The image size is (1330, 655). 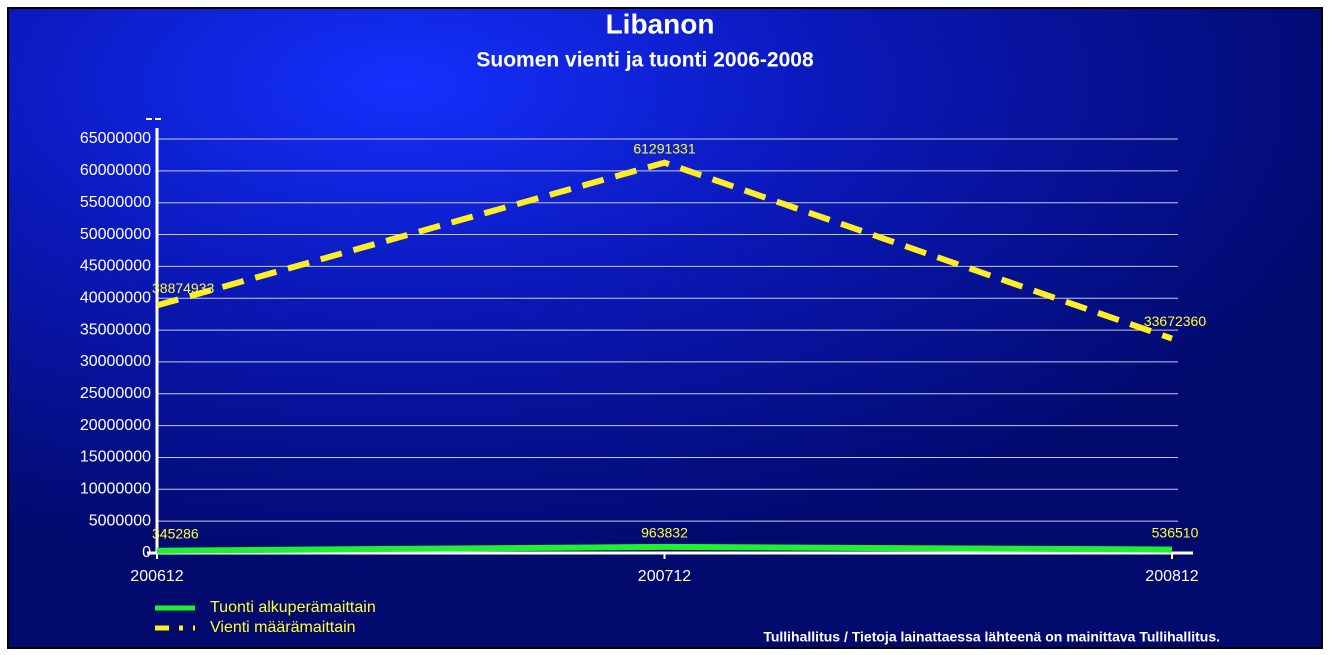 What do you see at coordinates (115, 297) in the screenshot?
I see `y-tick-label: 40000000` at bounding box center [115, 297].